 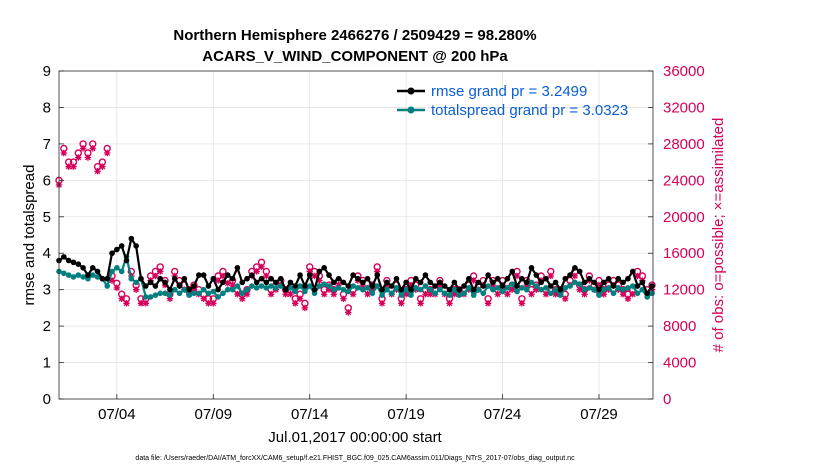 I want to click on y-right-tick-label: 0, so click(x=667, y=399).